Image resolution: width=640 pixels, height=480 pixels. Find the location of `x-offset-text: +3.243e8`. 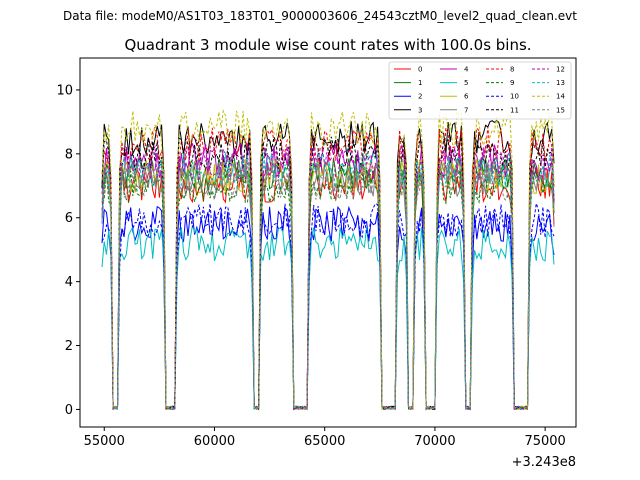

x-offset-text: +3.243e8 is located at coordinates (544, 462).